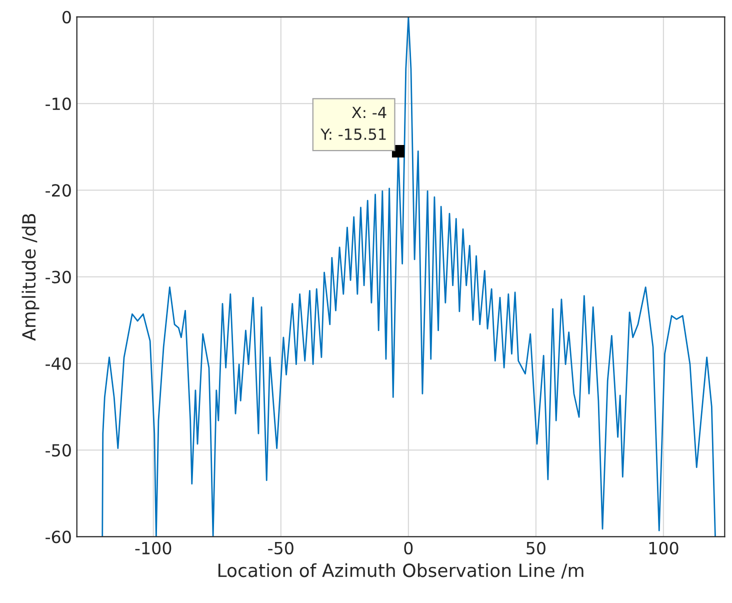  Describe the element at coordinates (58, 450) in the screenshot. I see `y-tick-label: -50` at that location.